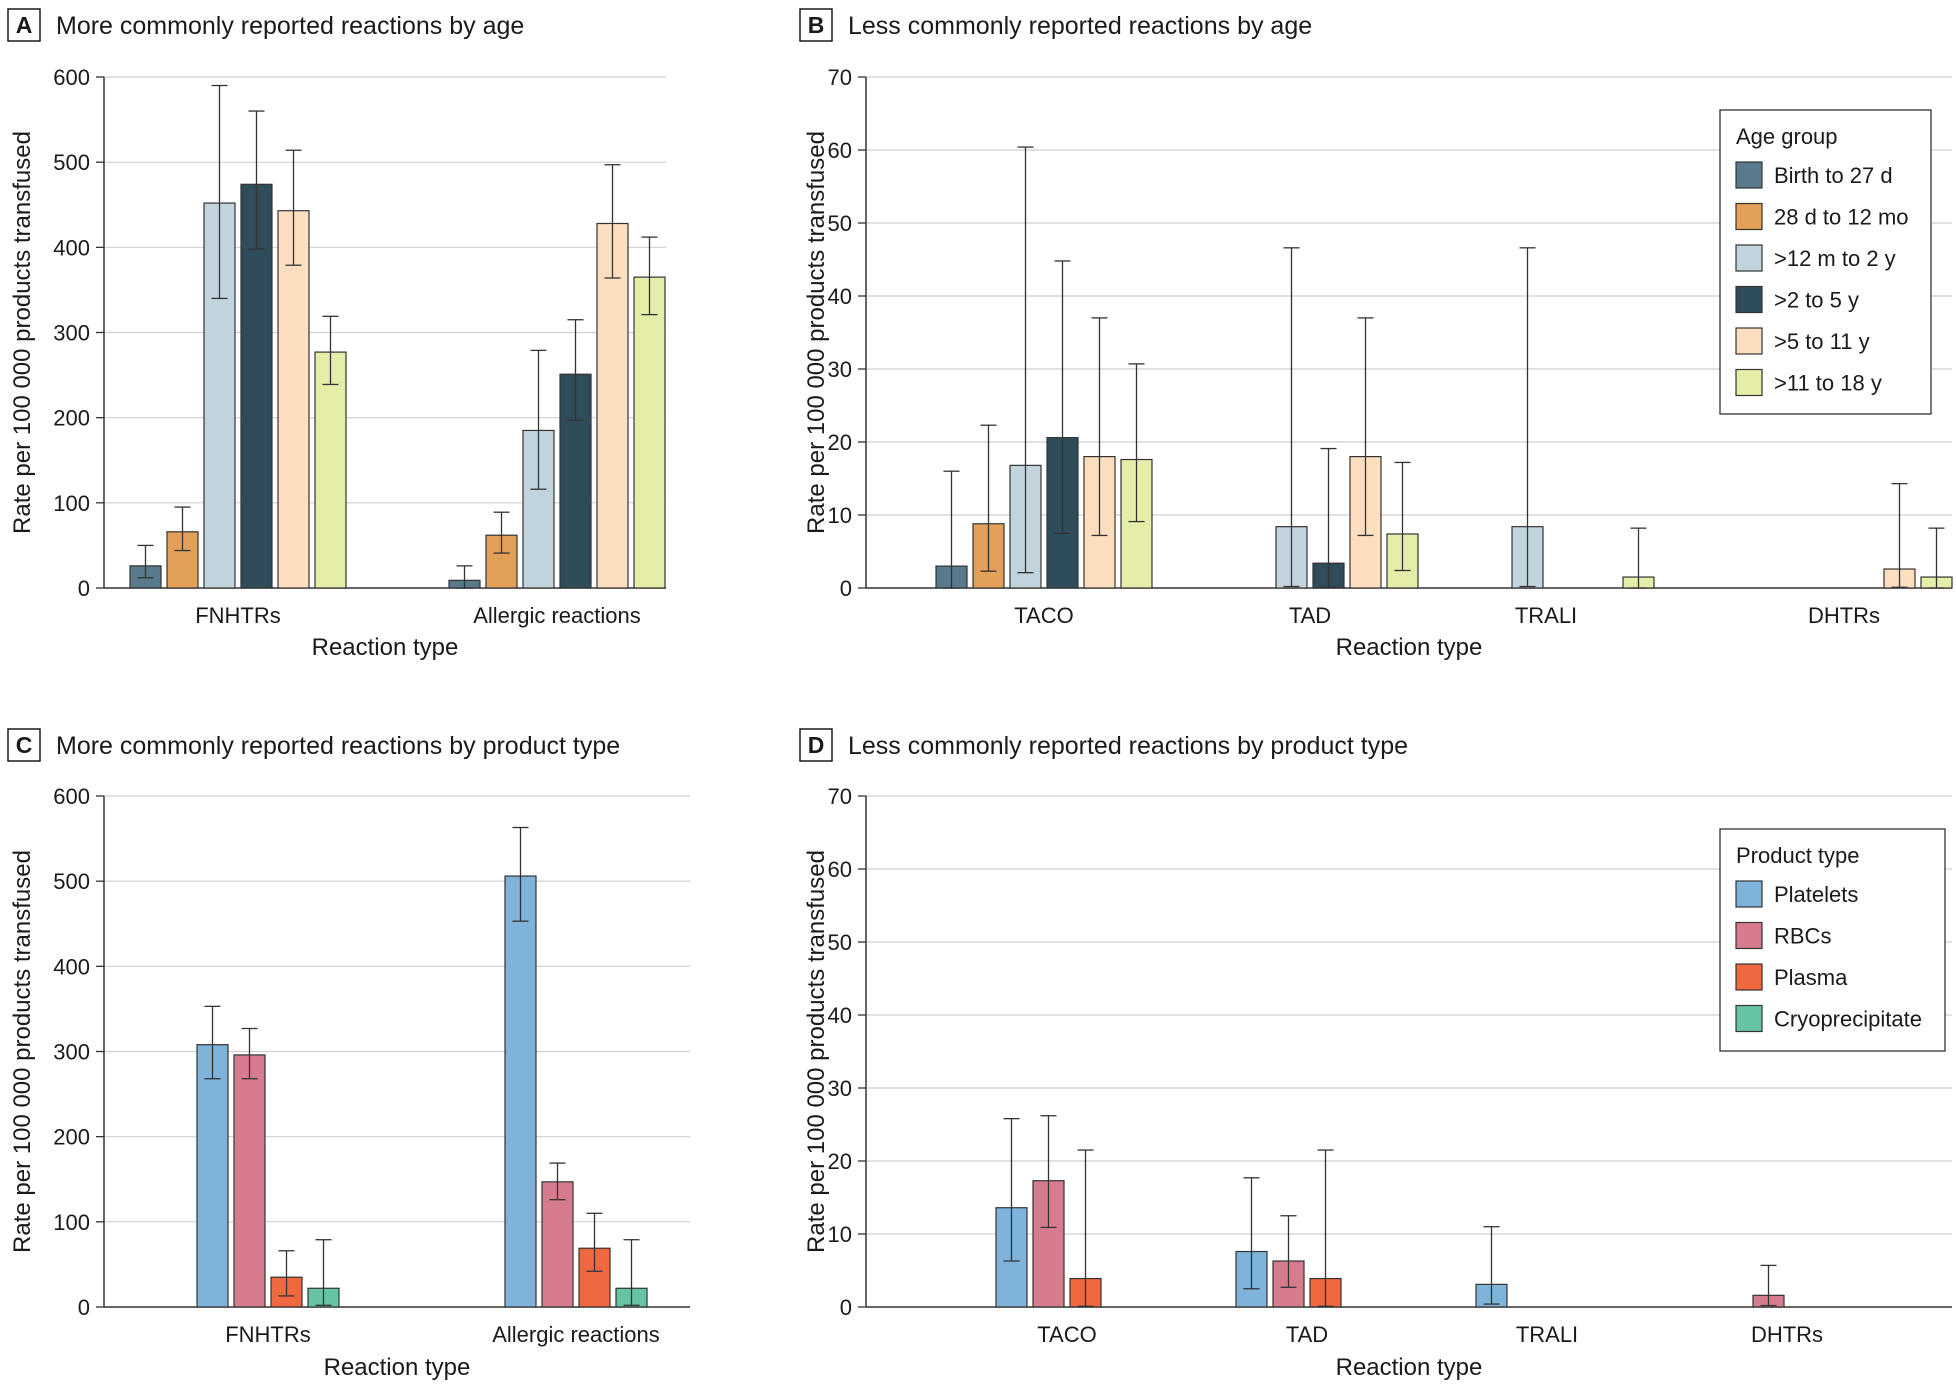  Describe the element at coordinates (1822, 341) in the screenshot. I see `legend-label: >5 to 11 y` at that location.